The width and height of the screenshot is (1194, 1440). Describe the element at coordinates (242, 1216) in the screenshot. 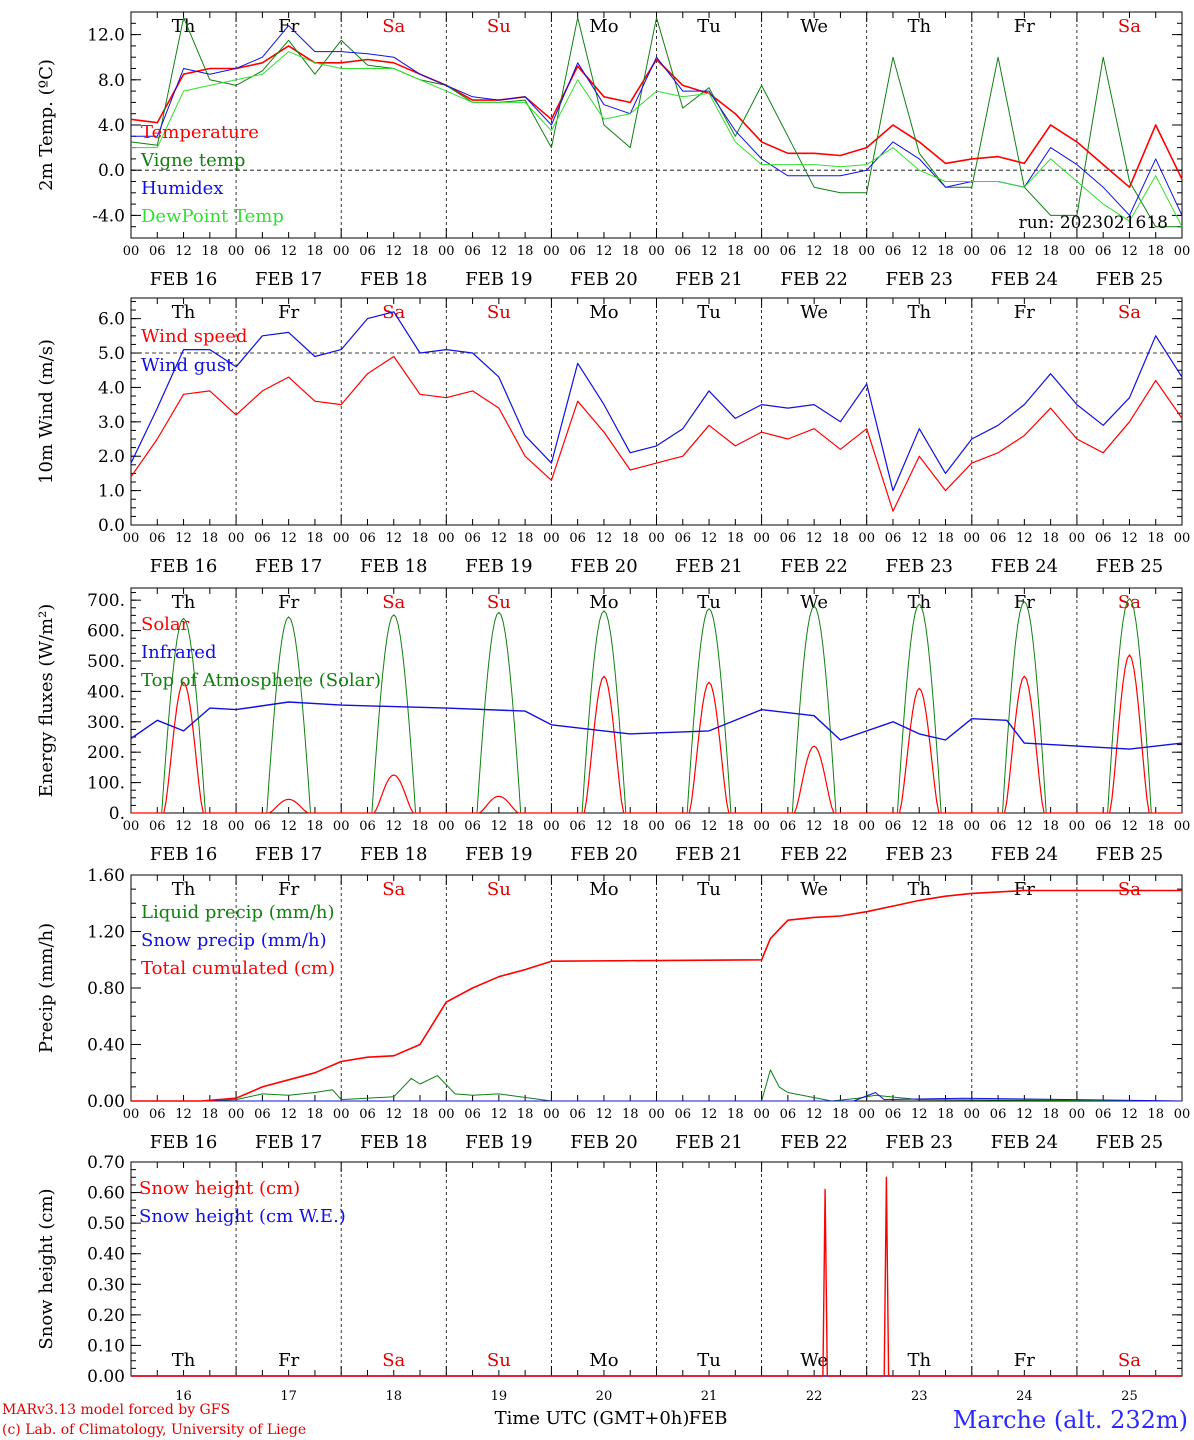

I see `legend-entry: Snow height (cm W.E.)` at that location.